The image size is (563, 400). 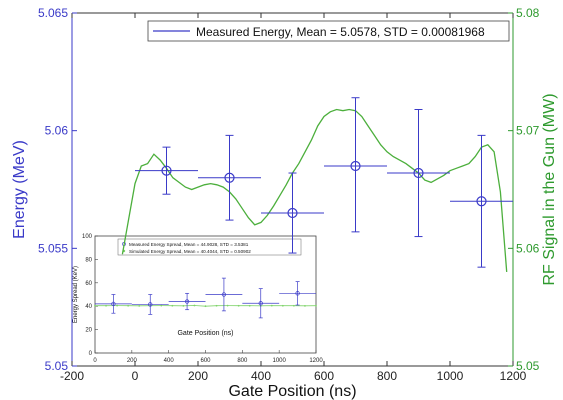 What do you see at coordinates (19, 189) in the screenshot?
I see `y-axis-left-label: Energy (MeV)` at bounding box center [19, 189].